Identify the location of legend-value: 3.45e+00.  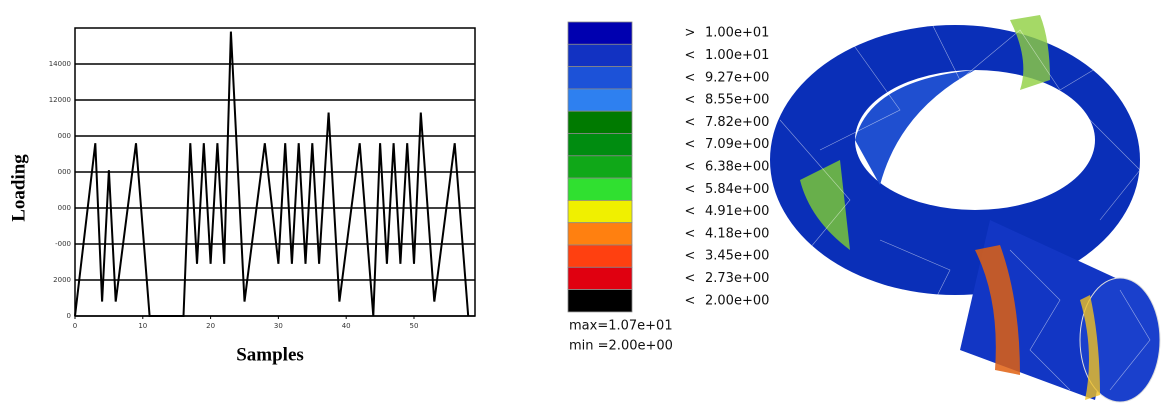
(737, 256).